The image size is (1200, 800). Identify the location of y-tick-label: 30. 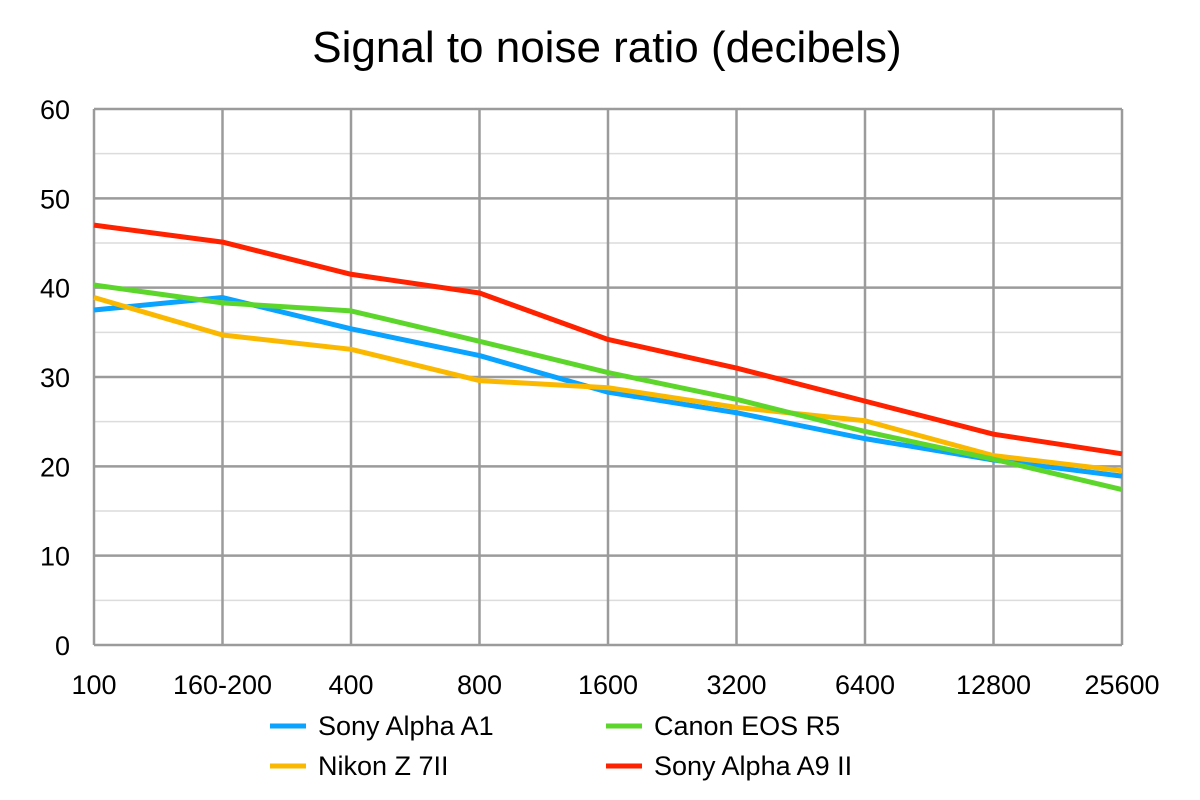
(55, 378).